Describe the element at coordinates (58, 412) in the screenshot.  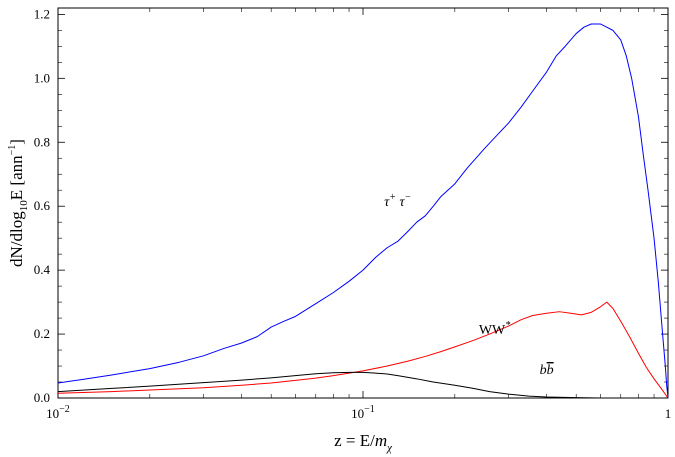
I see `x-tick-label: 10⁻²` at that location.